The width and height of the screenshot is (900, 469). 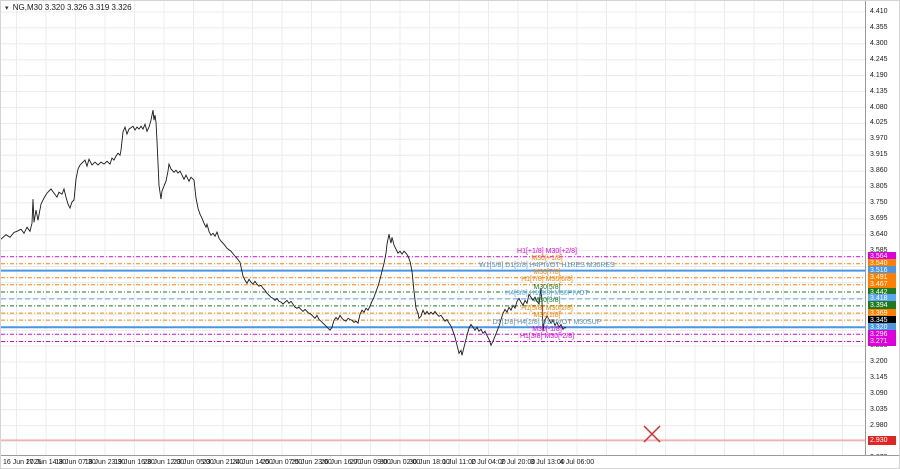 What do you see at coordinates (27, 7) in the screenshot?
I see `chart-symbol-timeframe: NG,M30` at bounding box center [27, 7].